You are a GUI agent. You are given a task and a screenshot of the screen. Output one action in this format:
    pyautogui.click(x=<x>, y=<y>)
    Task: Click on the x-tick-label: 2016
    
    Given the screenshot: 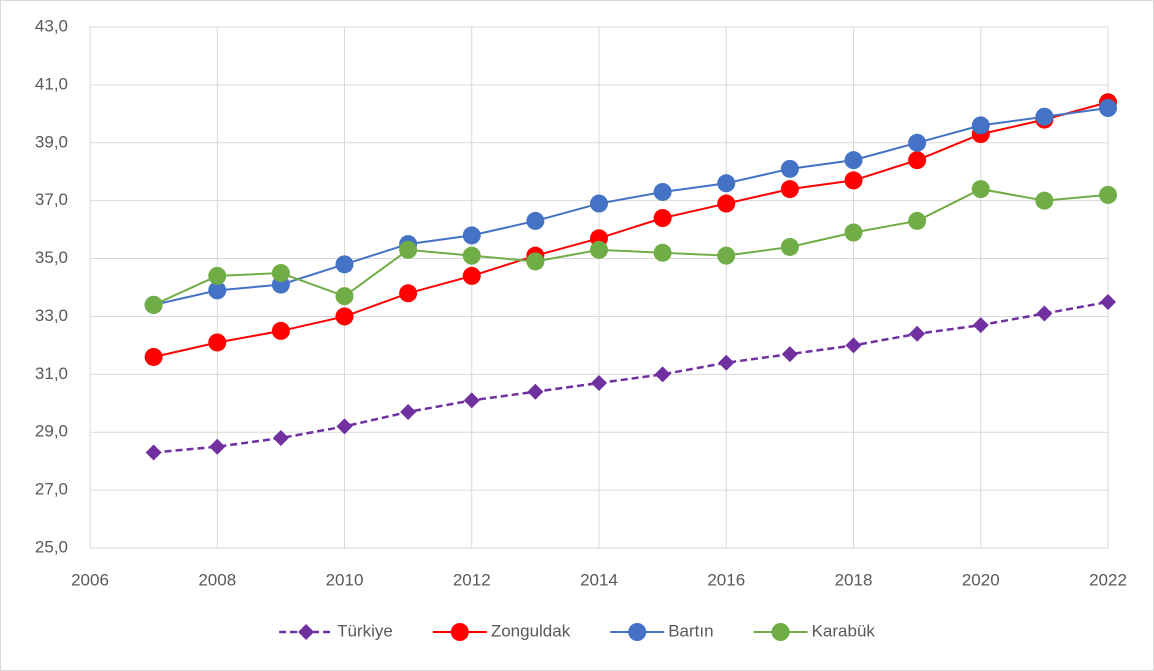 What is the action you would take?
    pyautogui.click(x=726, y=579)
    